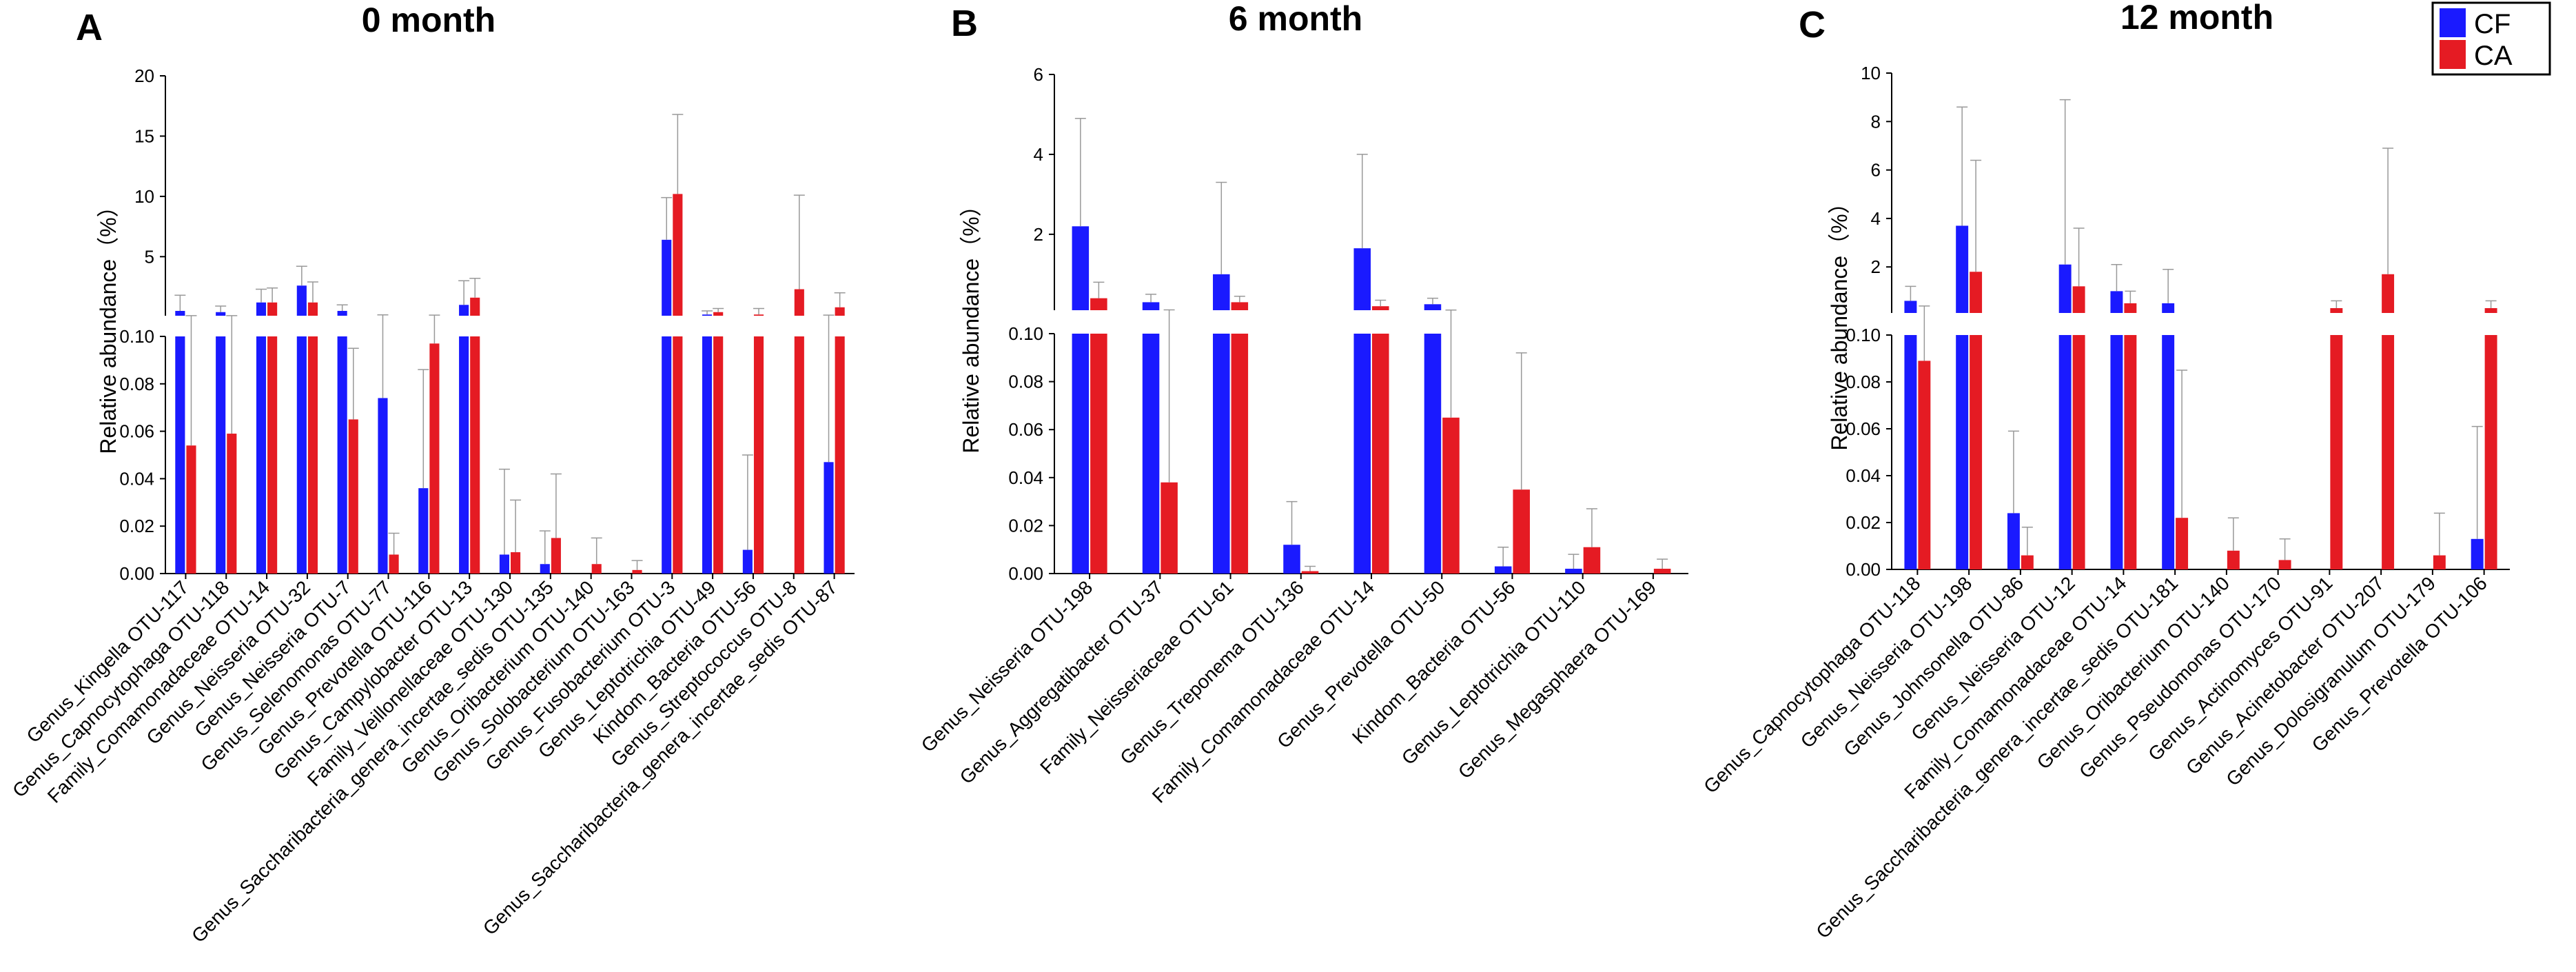 The height and width of the screenshot is (972, 2576). What do you see at coordinates (2491, 38) in the screenshot?
I see `legend: CF CA` at bounding box center [2491, 38].